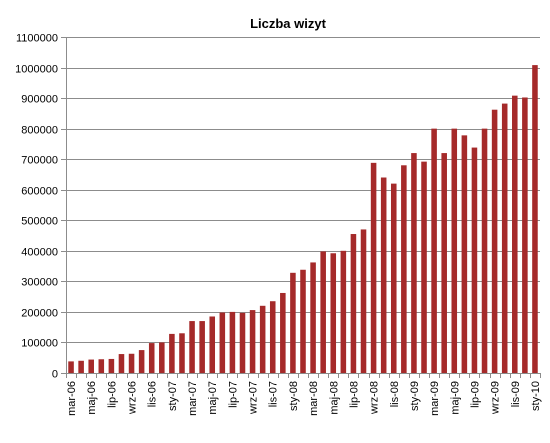 This screenshot has width=550, height=443. I want to click on y-tick-label: 1000000, so click(36, 70).